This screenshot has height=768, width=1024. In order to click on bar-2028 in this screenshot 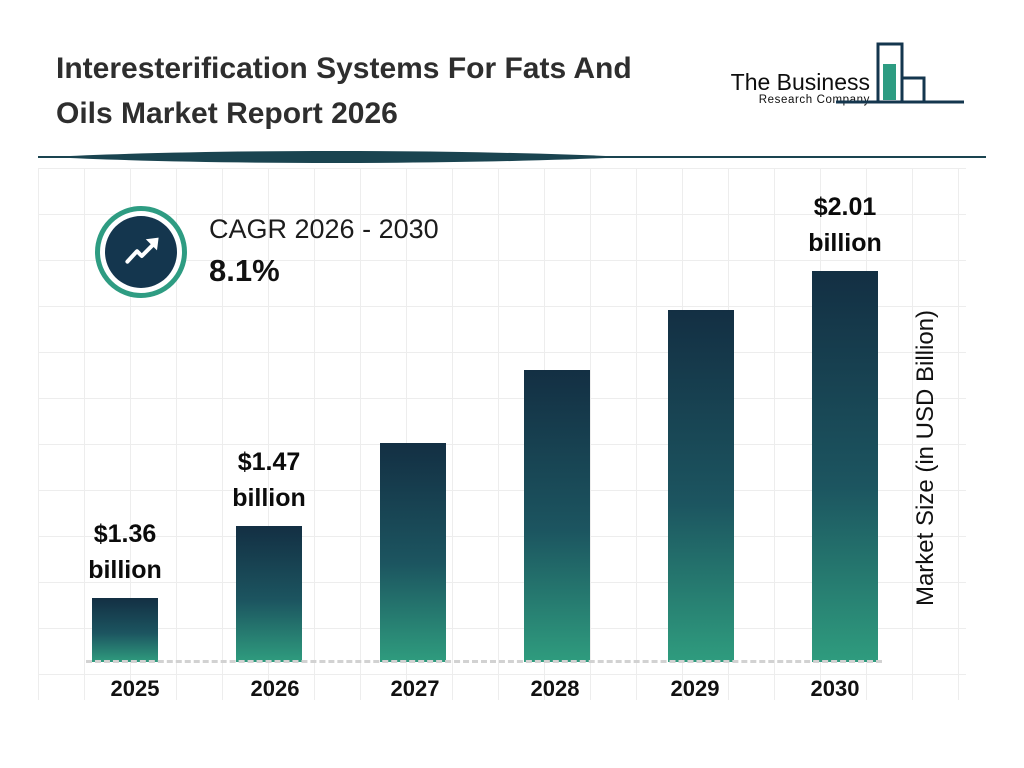, I will do `click(557, 516)`.